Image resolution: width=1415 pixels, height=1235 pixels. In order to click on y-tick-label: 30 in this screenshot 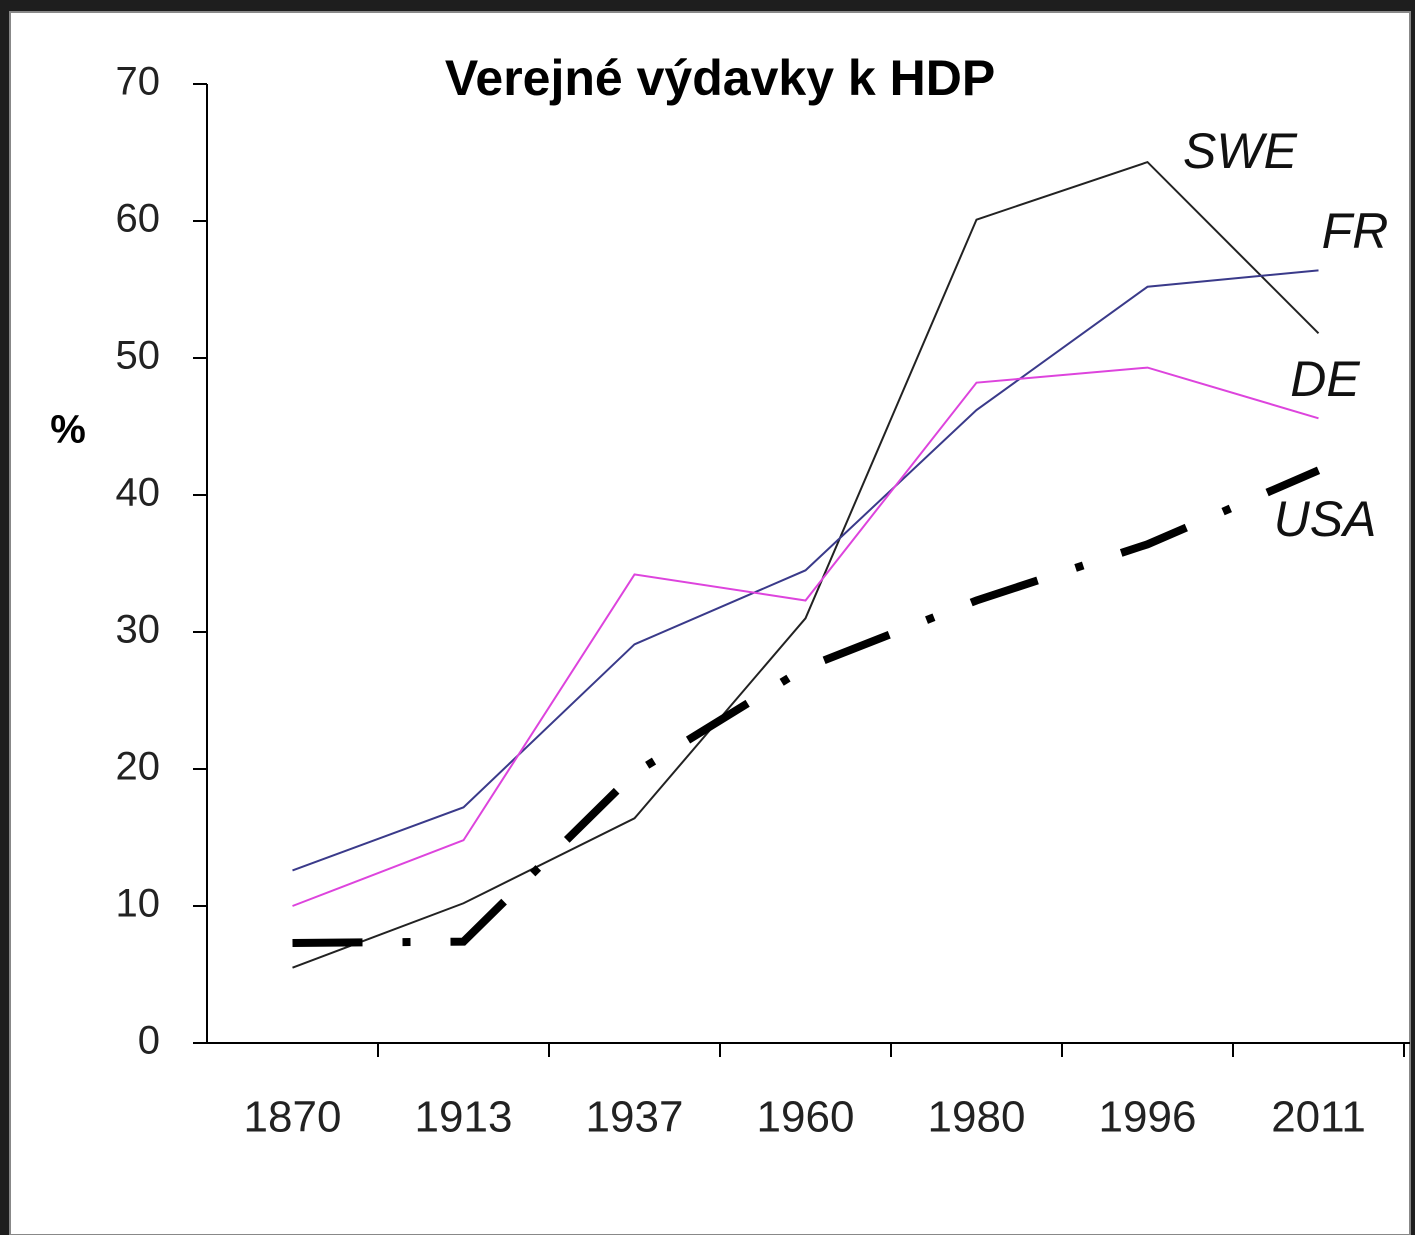, I will do `click(138, 630)`.